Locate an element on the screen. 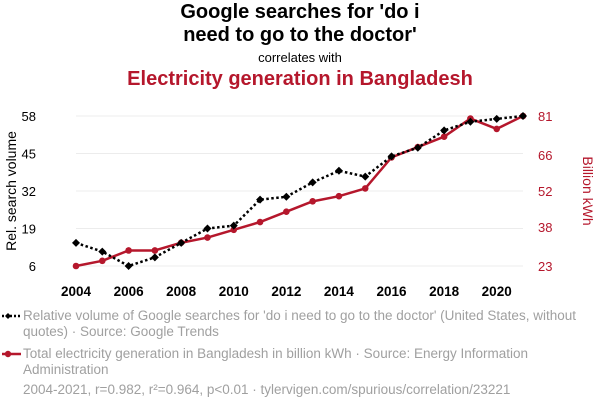 The width and height of the screenshot is (600, 414). right-y-axis: 23 38 52 66 81 is located at coordinates (545, 191).